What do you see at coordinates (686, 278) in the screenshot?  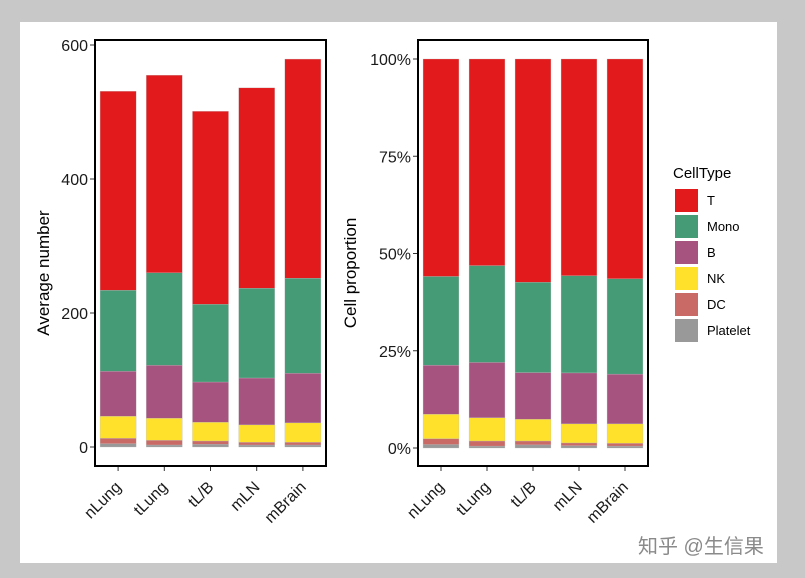 I see `legend-swatch-nk` at bounding box center [686, 278].